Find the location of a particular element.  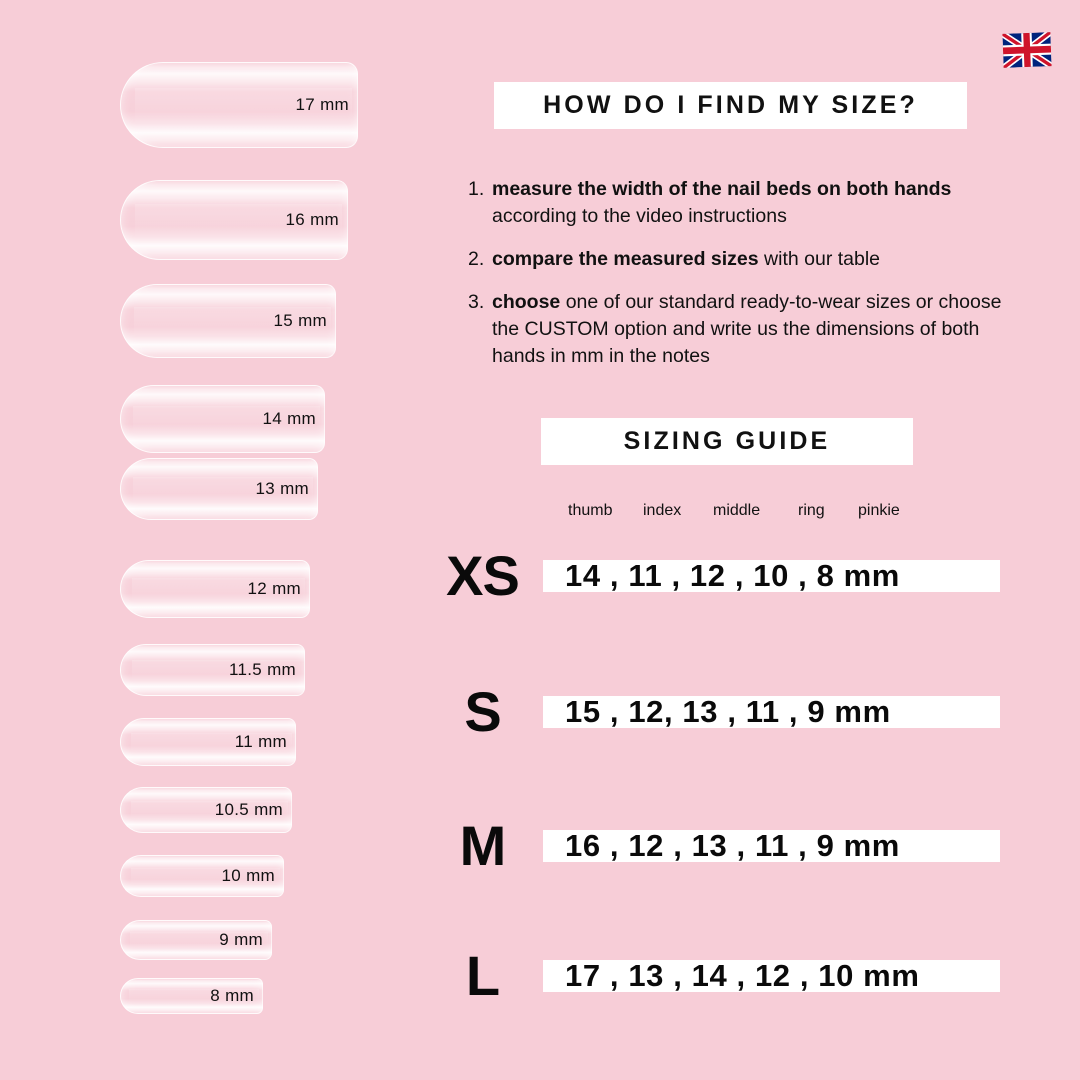

sizing-guide-banner: SIZING GUIDE is located at coordinates (727, 441).